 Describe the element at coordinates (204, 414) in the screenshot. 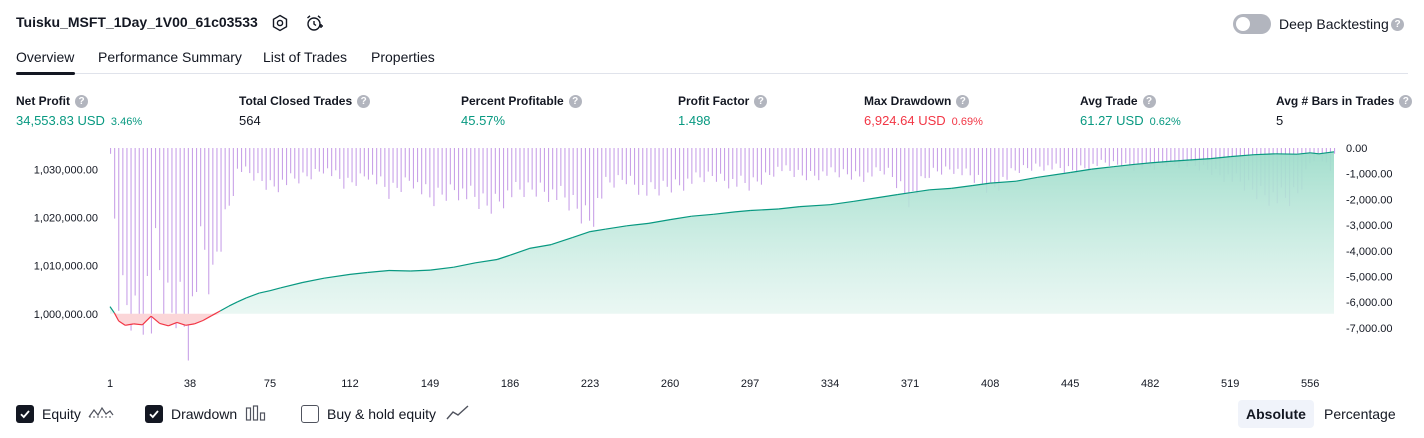

I see `drawdown-legend-label: Drawdown` at that location.